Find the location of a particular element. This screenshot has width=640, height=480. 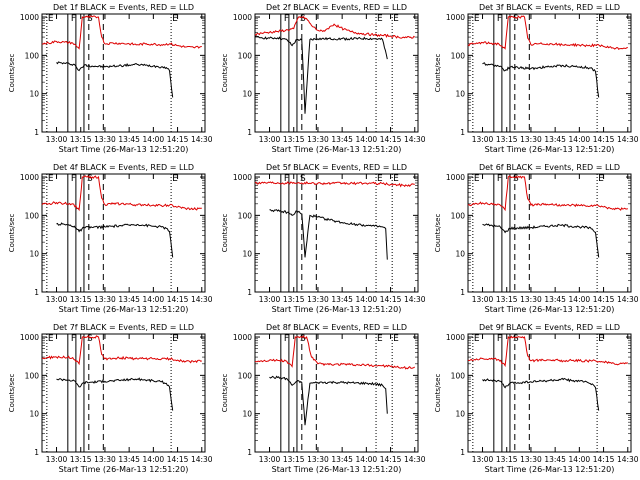

panel-title: Det 7f BLACK = Events, RED = LLD is located at coordinates (123, 327).